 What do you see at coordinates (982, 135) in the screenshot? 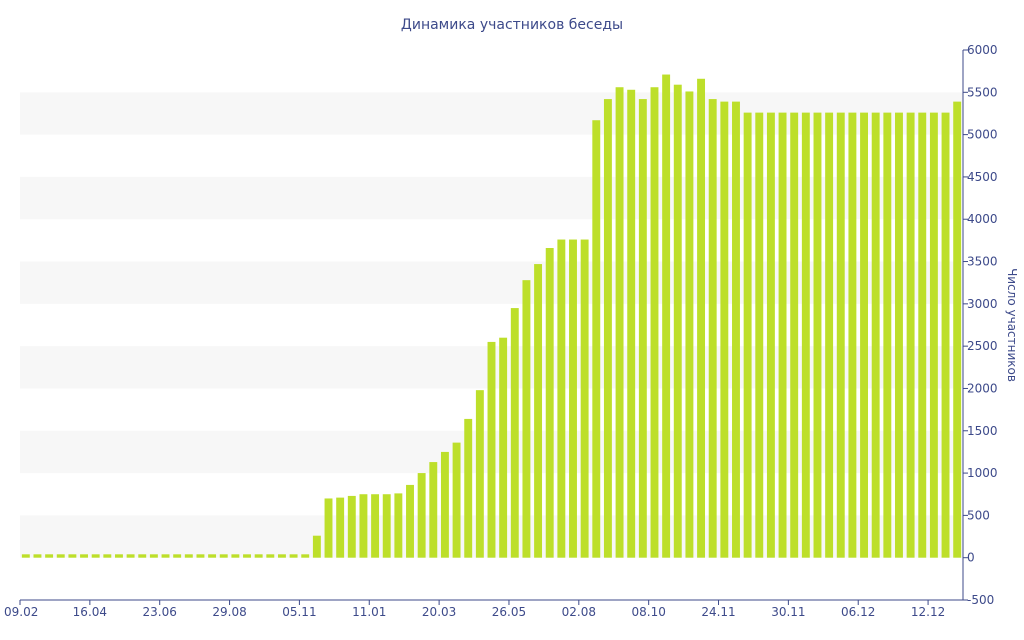
I see `y-tick-label: 5000` at bounding box center [982, 135].